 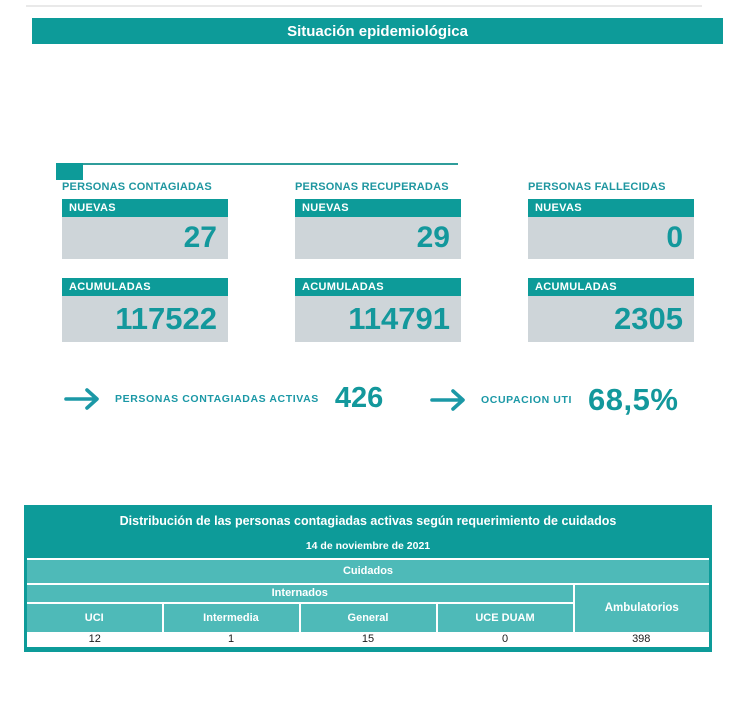 I want to click on stat-card-acumuladas: ACUMULADAS 114791, so click(x=378, y=310).